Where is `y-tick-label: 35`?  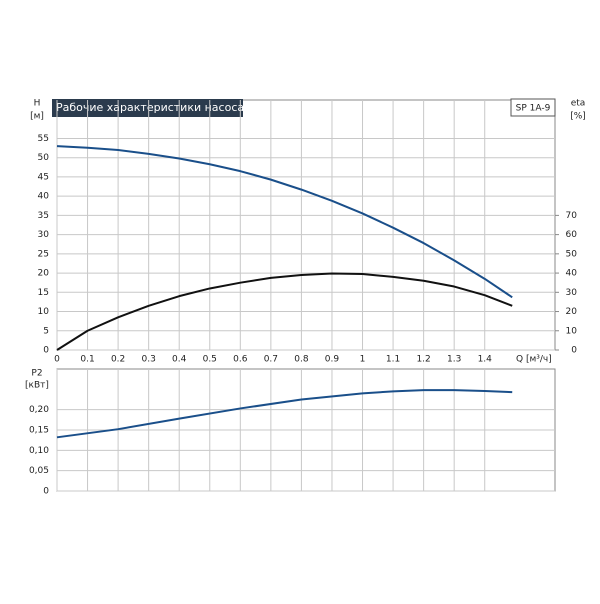 y-tick-label: 35 is located at coordinates (43, 216).